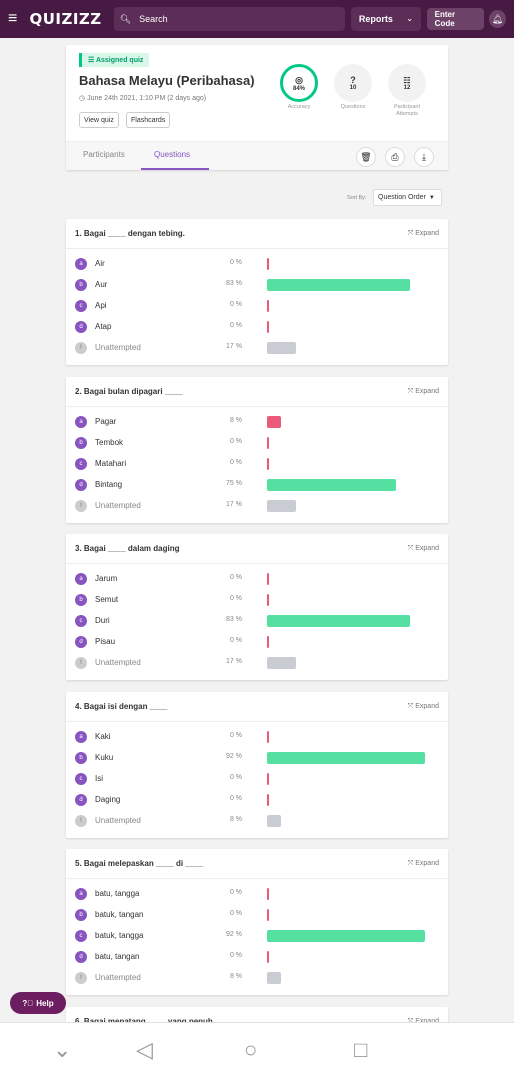  I want to click on active-tab-indicator, so click(175, 169).